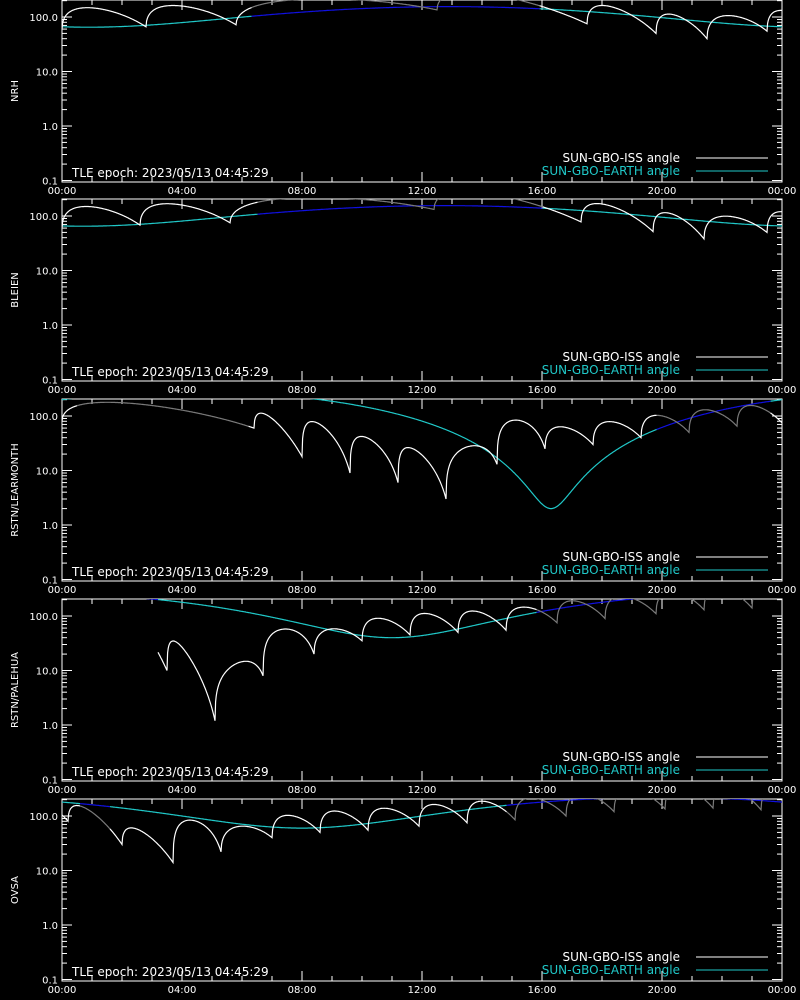 The width and height of the screenshot is (800, 1000). What do you see at coordinates (15, 690) in the screenshot?
I see `y-axis-label: RSTN/PALEHUA` at bounding box center [15, 690].